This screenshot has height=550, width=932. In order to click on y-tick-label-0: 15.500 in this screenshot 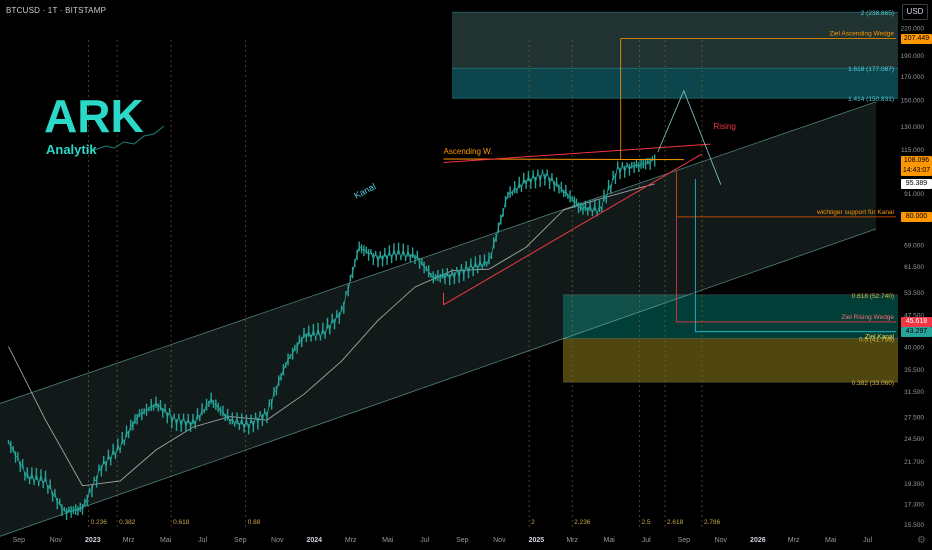, I will do `click(914, 525)`.